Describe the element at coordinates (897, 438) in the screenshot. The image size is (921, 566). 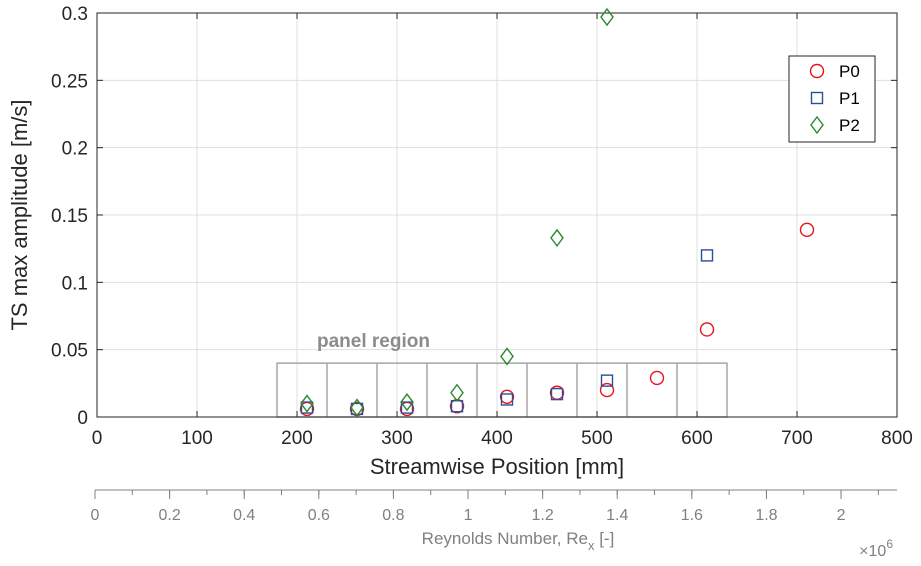
I see `x-tick-label: 800` at that location.